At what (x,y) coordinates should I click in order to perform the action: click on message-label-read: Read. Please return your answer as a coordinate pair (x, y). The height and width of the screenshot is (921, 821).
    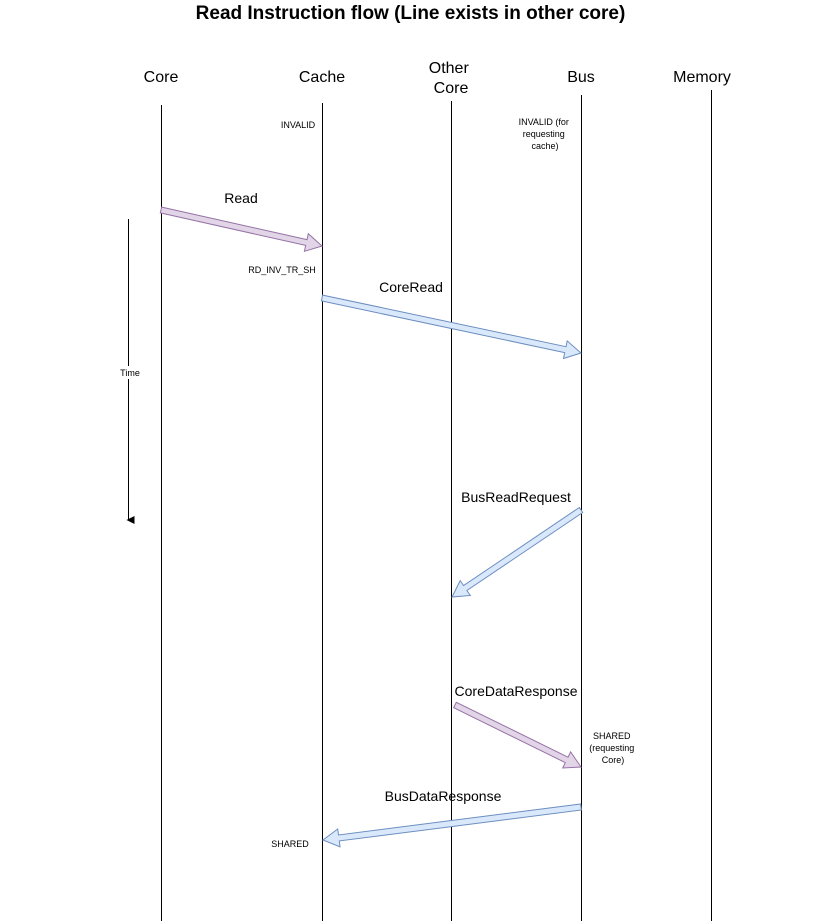
    Looking at the image, I should click on (240, 198).